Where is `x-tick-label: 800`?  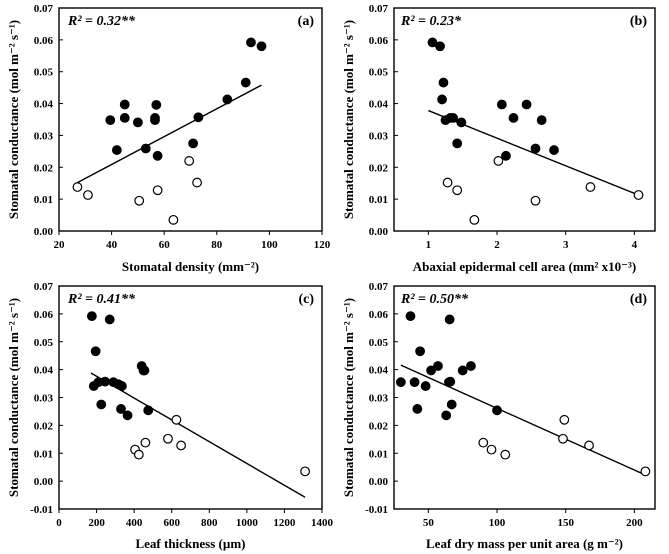 x-tick-label: 800 is located at coordinates (209, 523).